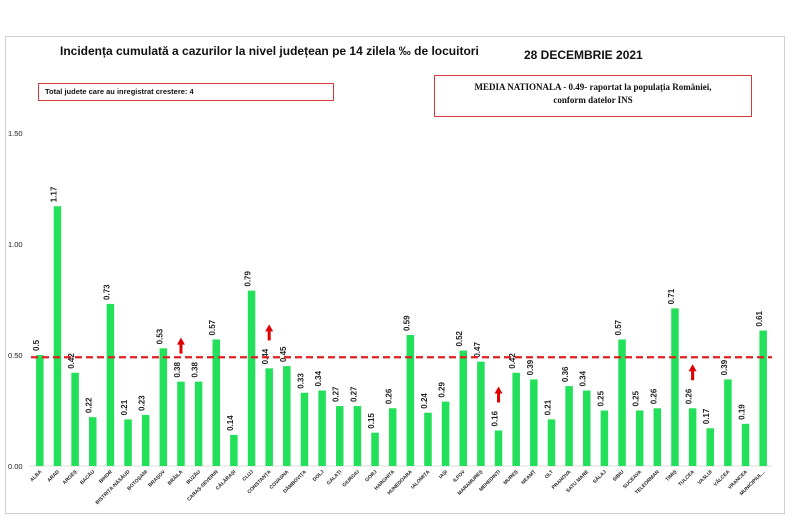 The height and width of the screenshot is (526, 800). What do you see at coordinates (442, 389) in the screenshot?
I see `bar-value-label: 0.29` at bounding box center [442, 389].